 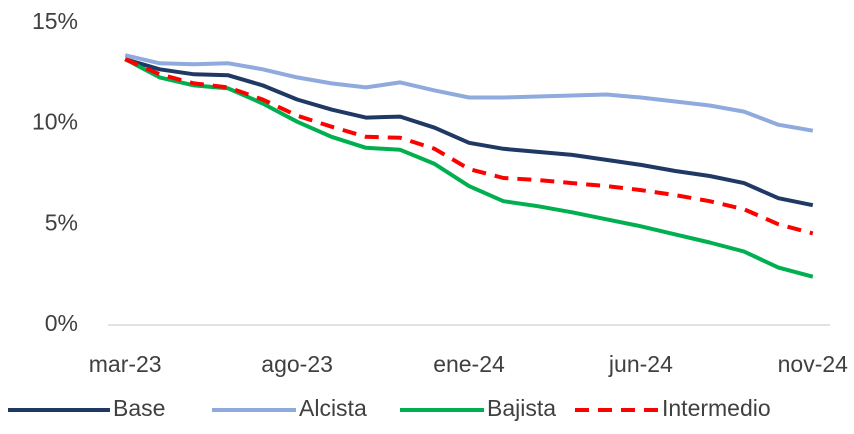 I want to click on x-tick-label: ago-23, so click(x=297, y=364).